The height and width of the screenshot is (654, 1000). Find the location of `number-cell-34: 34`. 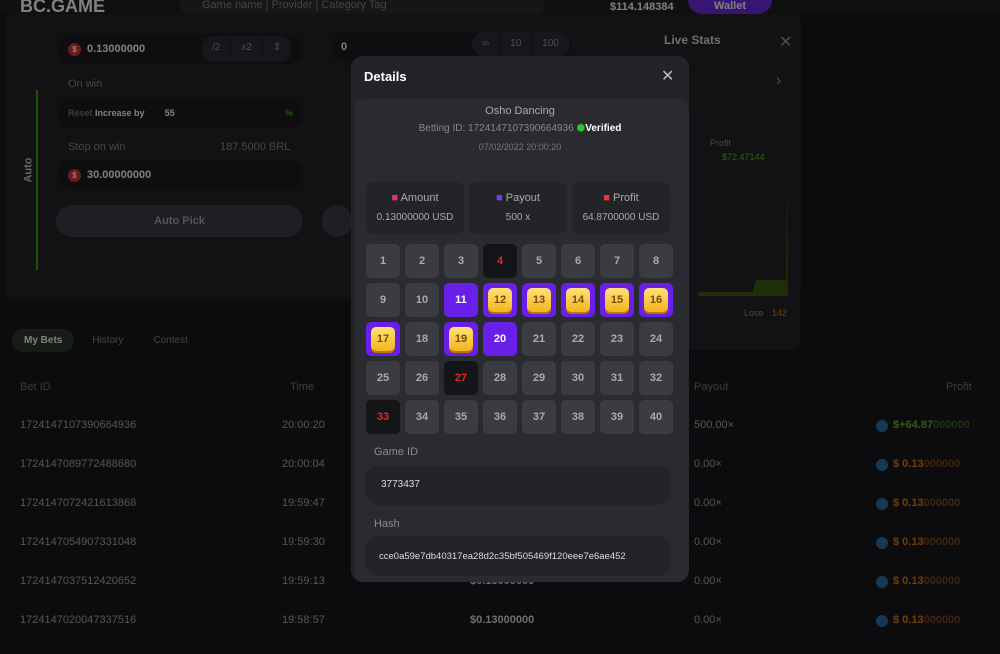

number-cell-34: 34 is located at coordinates (422, 417).